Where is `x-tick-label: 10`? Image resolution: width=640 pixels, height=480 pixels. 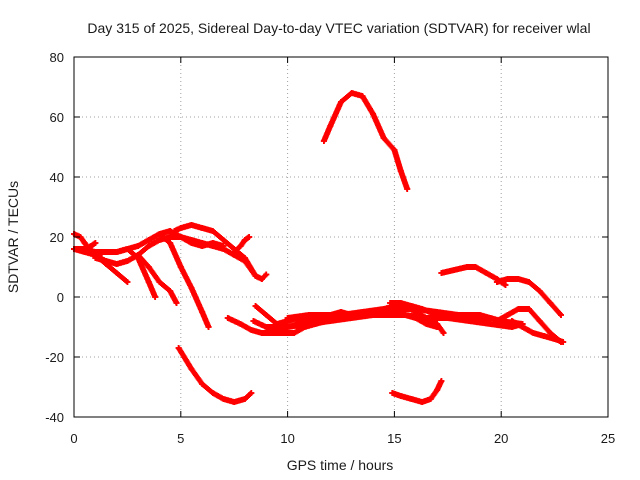
x-tick-label: 10 is located at coordinates (287, 438).